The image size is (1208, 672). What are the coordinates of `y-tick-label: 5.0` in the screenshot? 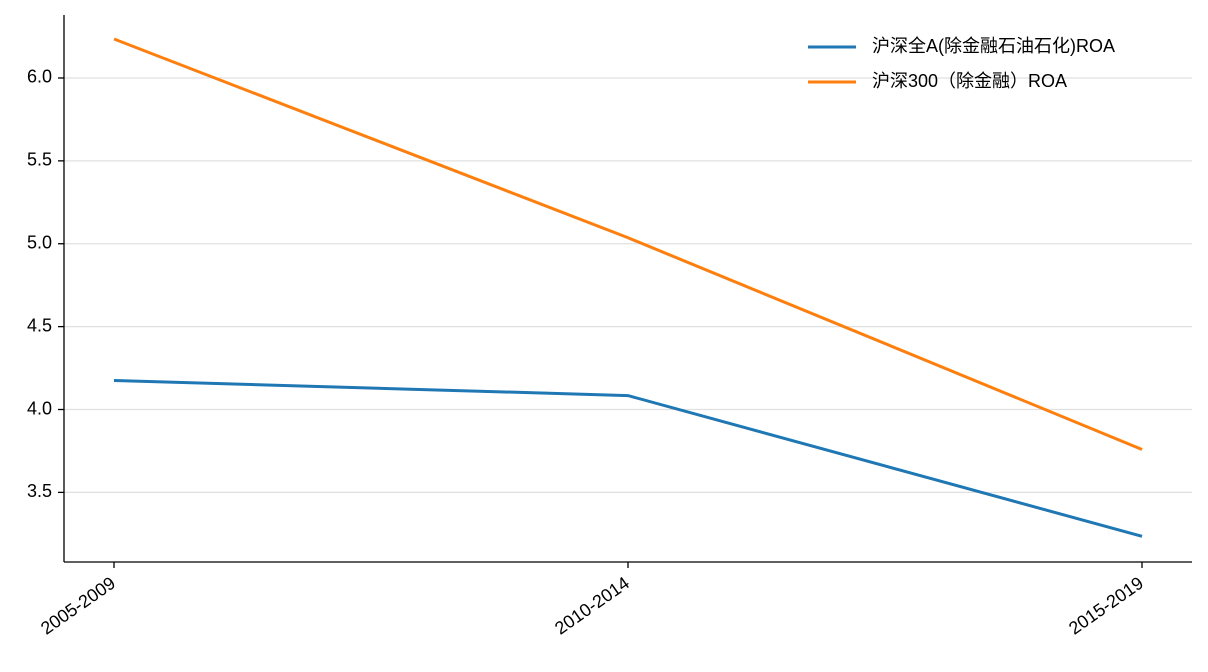 It's located at (39, 242).